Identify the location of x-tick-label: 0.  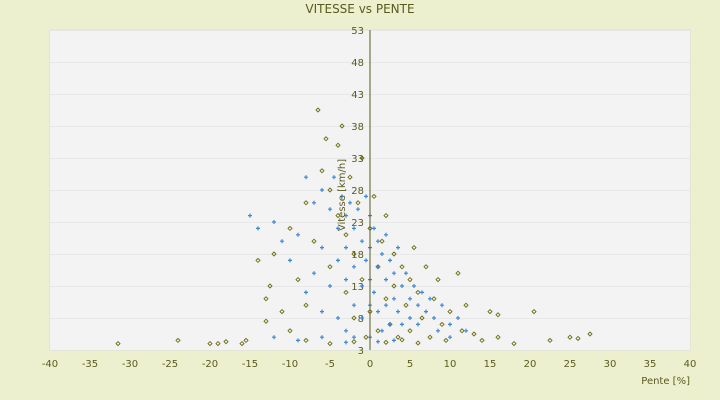
(370, 364).